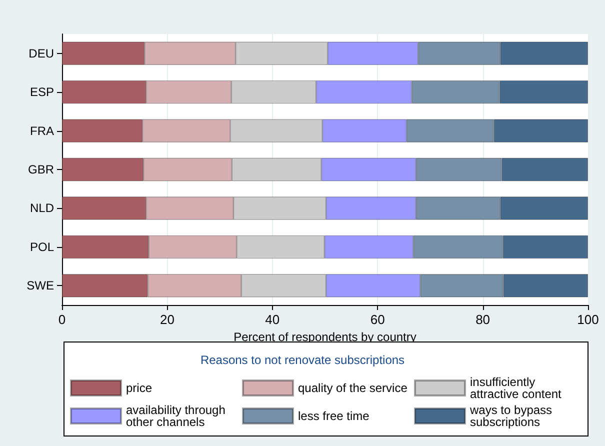 This screenshot has width=605, height=446. Describe the element at coordinates (177, 416) in the screenshot. I see `legend-label: availability through other channels` at that location.